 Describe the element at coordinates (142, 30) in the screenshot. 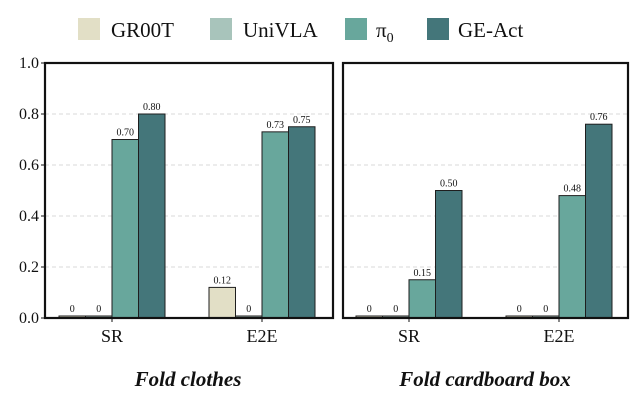

I see `legend-label-gr00t: GR00T` at that location.